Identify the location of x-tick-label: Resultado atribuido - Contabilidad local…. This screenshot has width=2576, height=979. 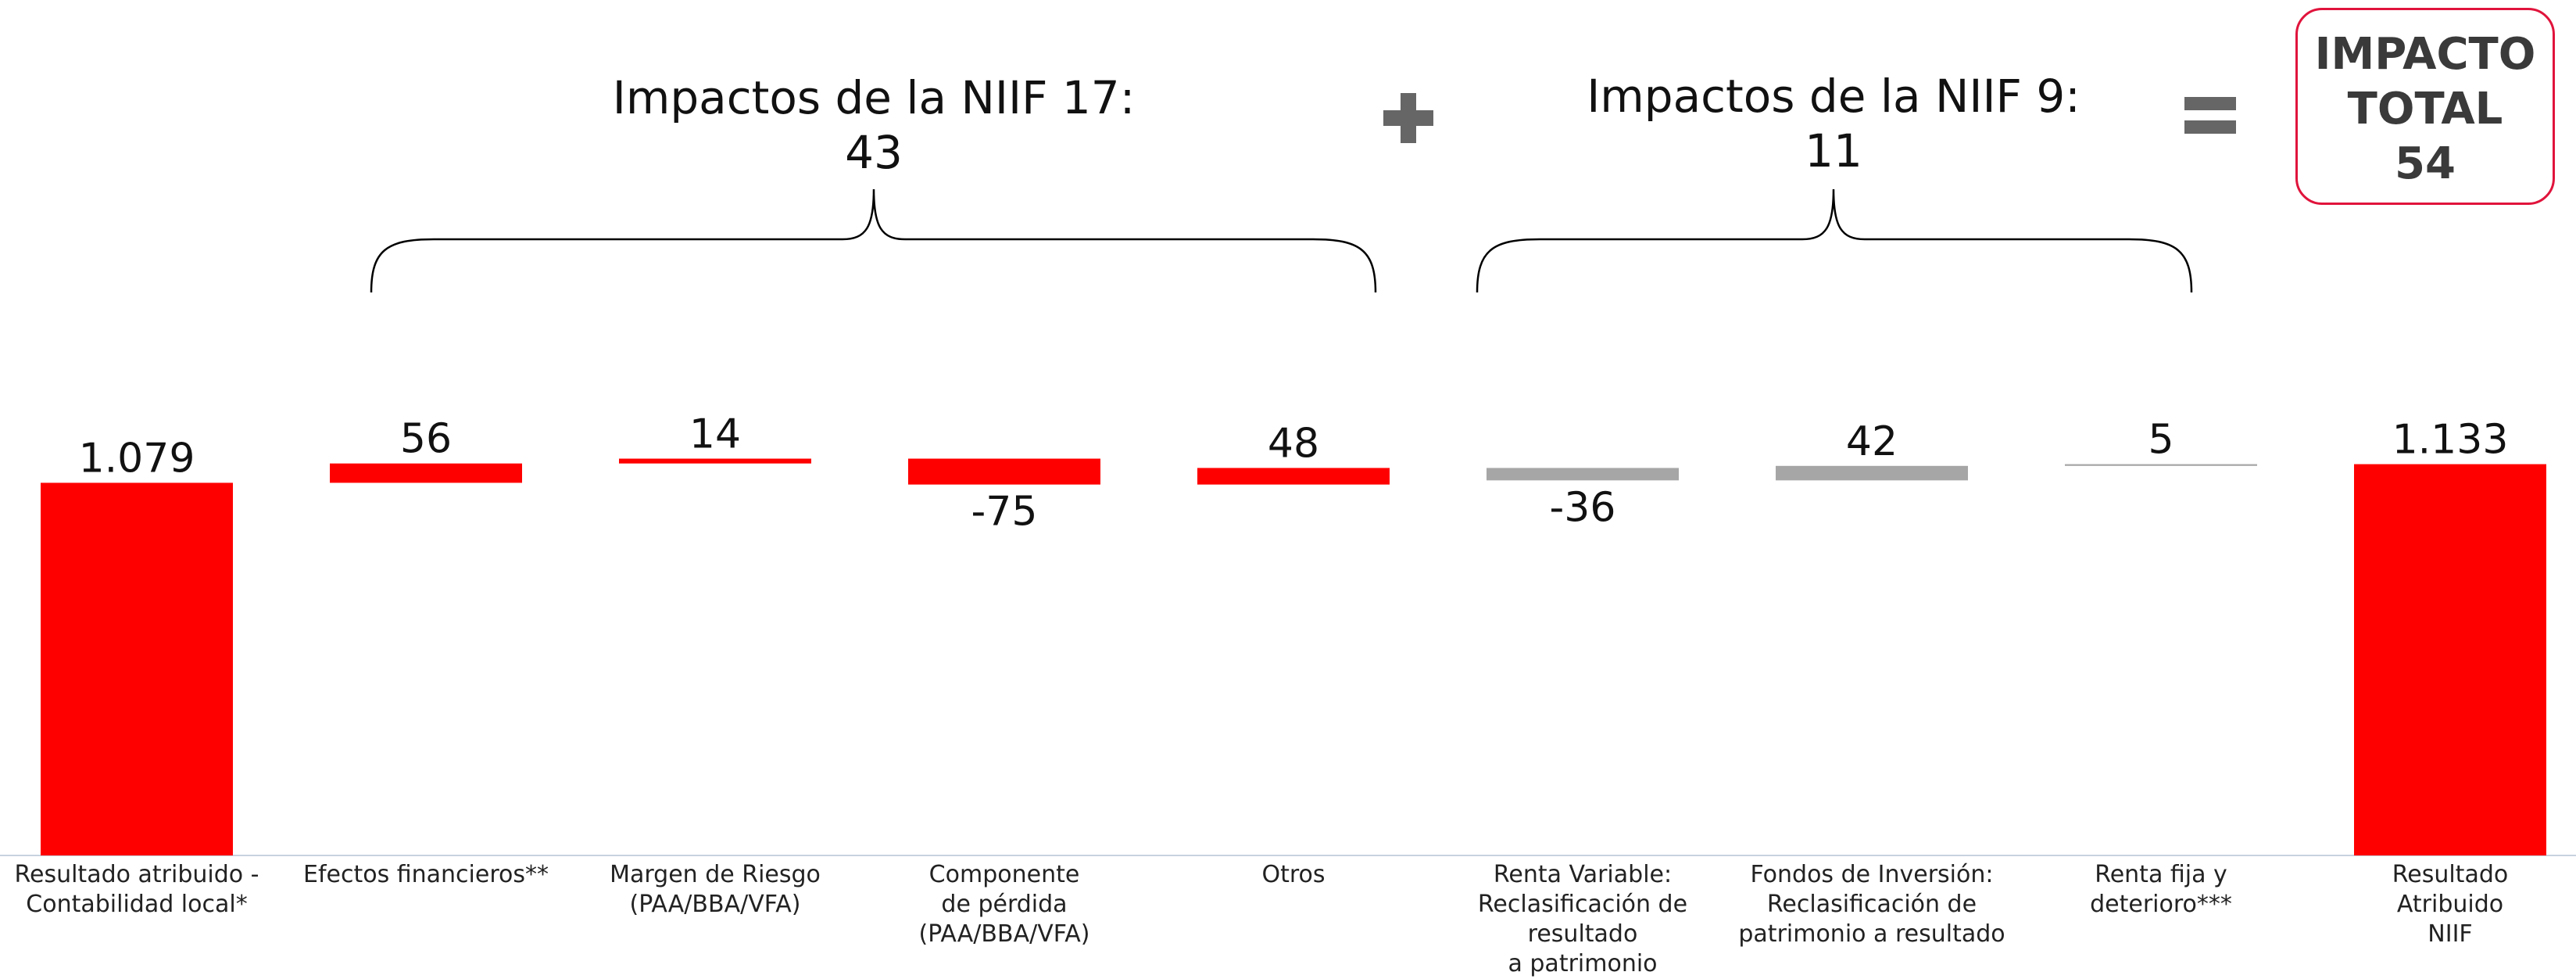
(136, 889).